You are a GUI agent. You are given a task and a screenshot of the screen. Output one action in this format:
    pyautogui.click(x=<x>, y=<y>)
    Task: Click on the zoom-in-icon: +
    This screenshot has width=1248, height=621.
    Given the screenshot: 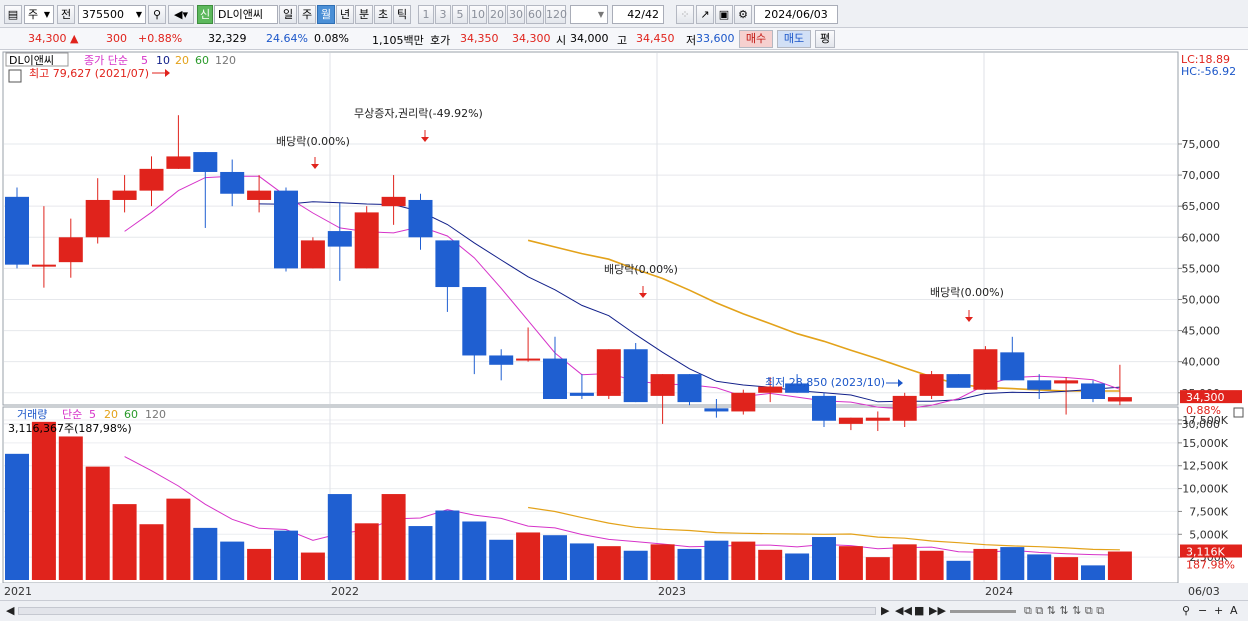 What is the action you would take?
    pyautogui.click(x=1219, y=610)
    